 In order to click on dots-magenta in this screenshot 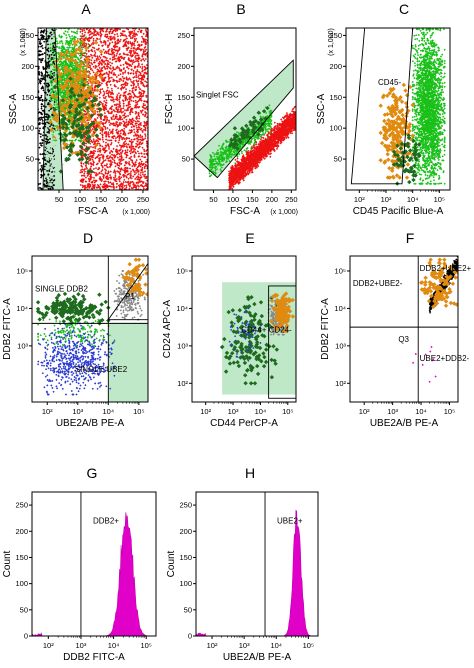, I will do `click(424, 364)`.